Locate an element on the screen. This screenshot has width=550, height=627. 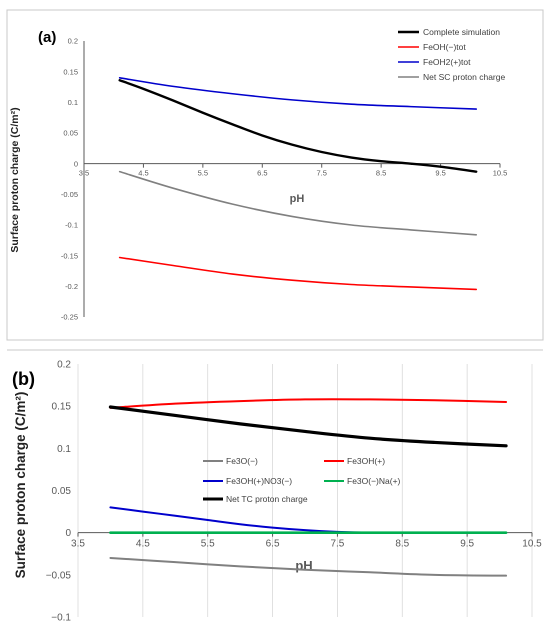
x-tick-label-a-3: 6.5 is located at coordinates (262, 173).